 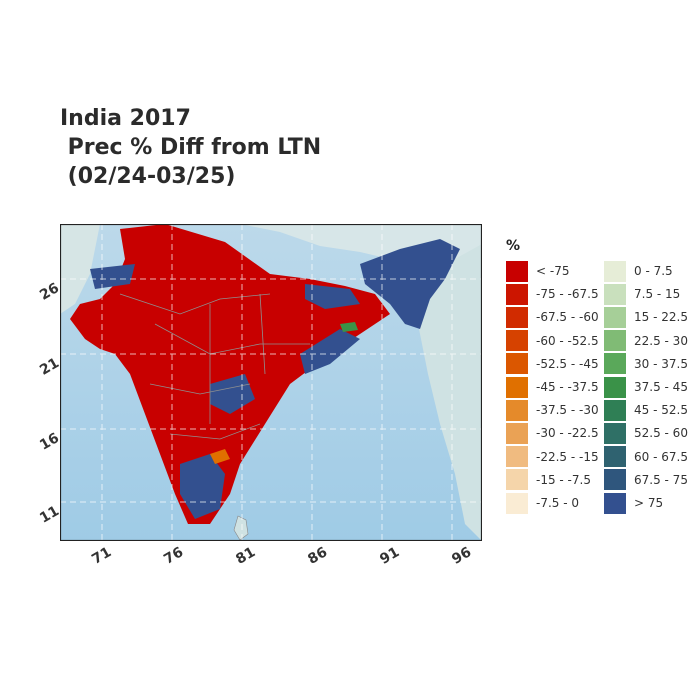 I want to click on sri-lanka, so click(x=241, y=528).